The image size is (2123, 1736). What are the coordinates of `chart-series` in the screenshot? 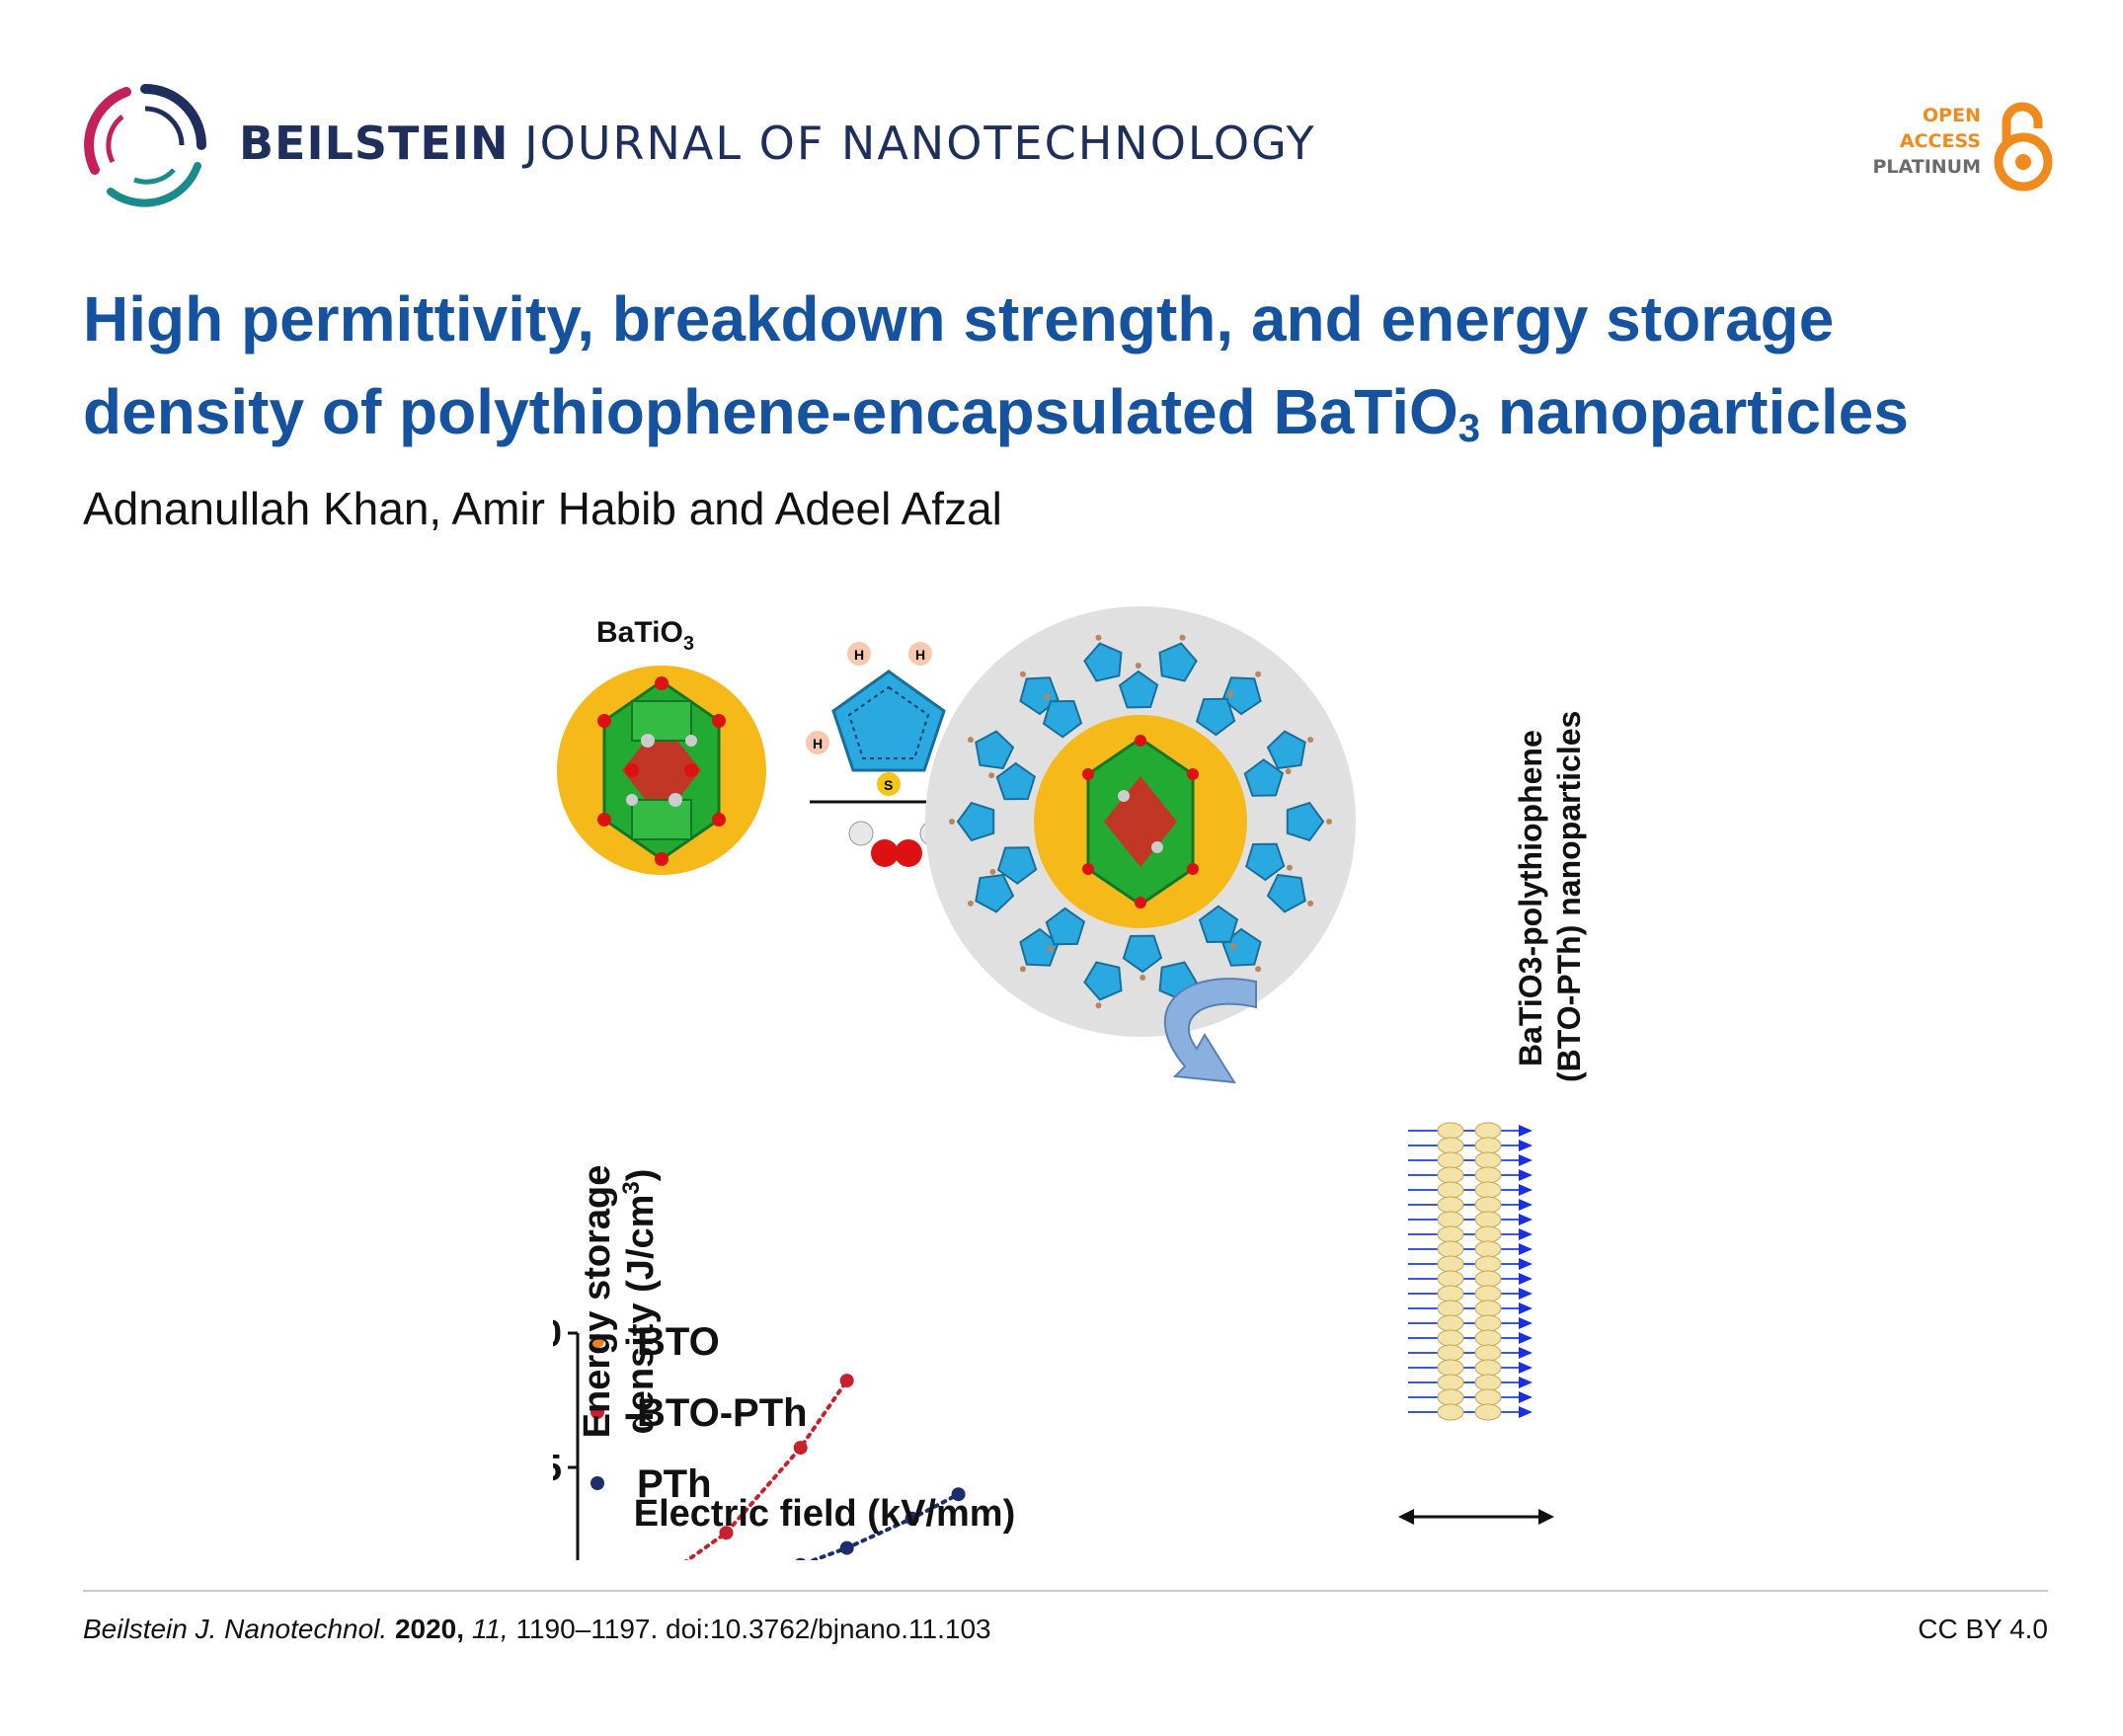 It's located at (824, 1467).